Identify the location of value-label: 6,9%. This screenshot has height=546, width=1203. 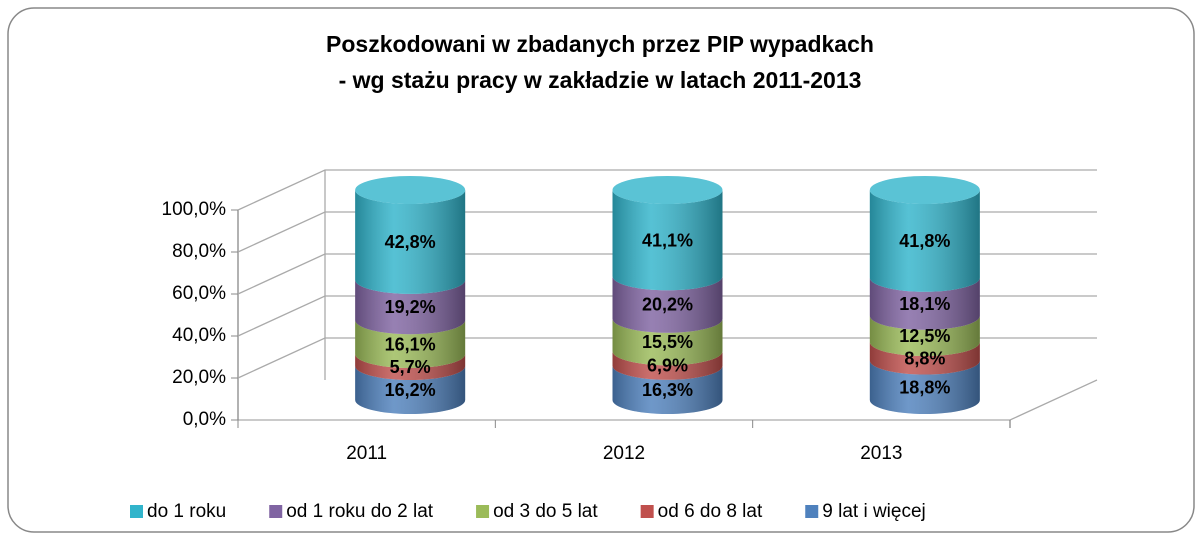
(667, 366).